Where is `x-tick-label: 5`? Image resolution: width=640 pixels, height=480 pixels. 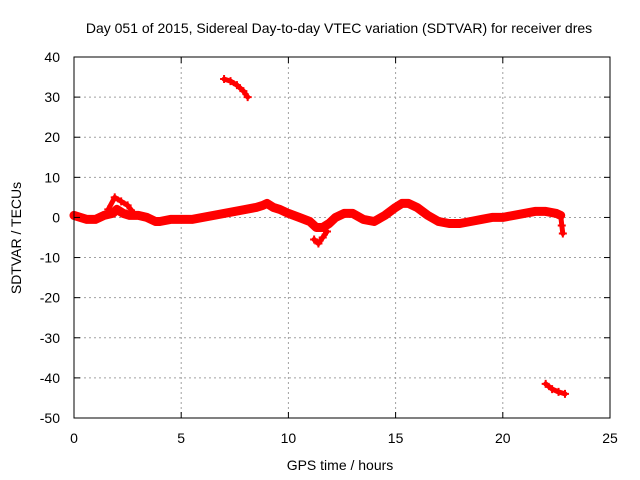
x-tick-label: 5 is located at coordinates (181, 438).